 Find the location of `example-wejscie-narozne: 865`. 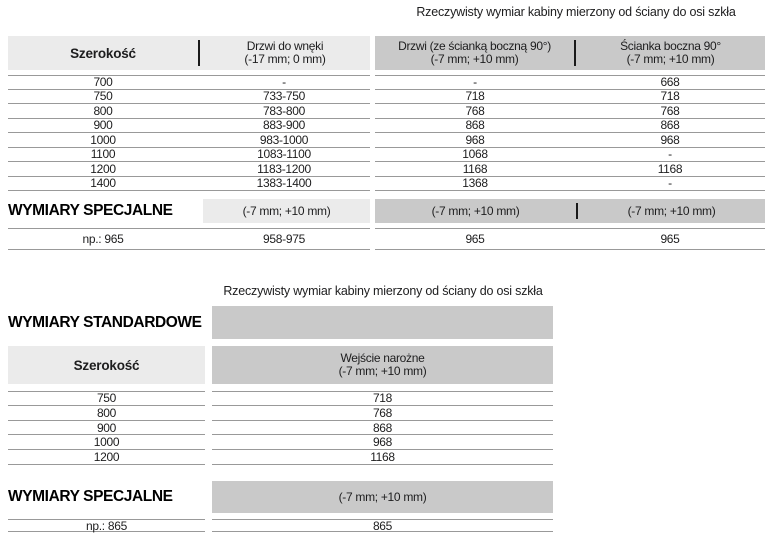

example-wejscie-narozne: 865 is located at coordinates (382, 526).